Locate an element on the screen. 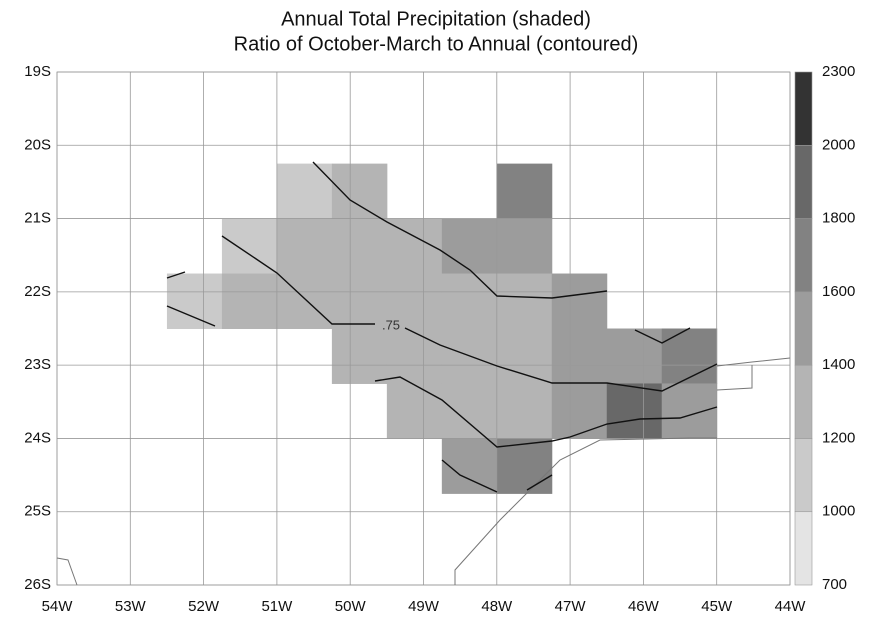  x-tick-label: 45W is located at coordinates (717, 606).